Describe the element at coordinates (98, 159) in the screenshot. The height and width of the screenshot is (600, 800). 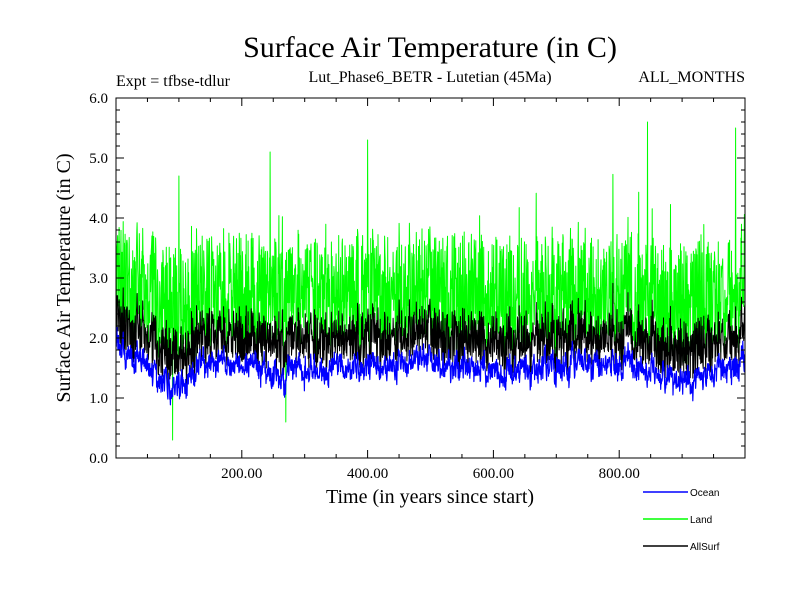
I see `y-tick-label: 5.0` at that location.